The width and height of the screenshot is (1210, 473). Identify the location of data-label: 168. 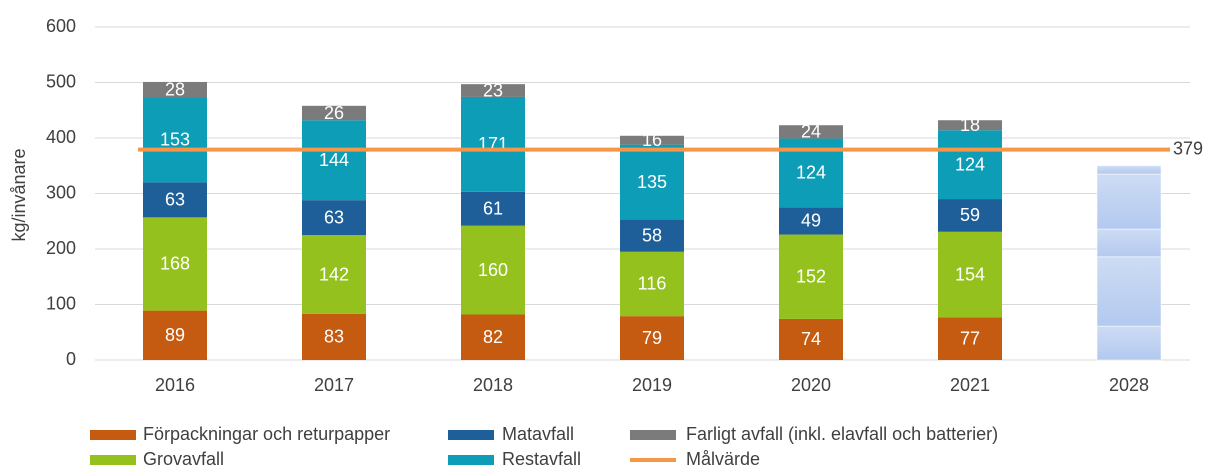
(175, 264).